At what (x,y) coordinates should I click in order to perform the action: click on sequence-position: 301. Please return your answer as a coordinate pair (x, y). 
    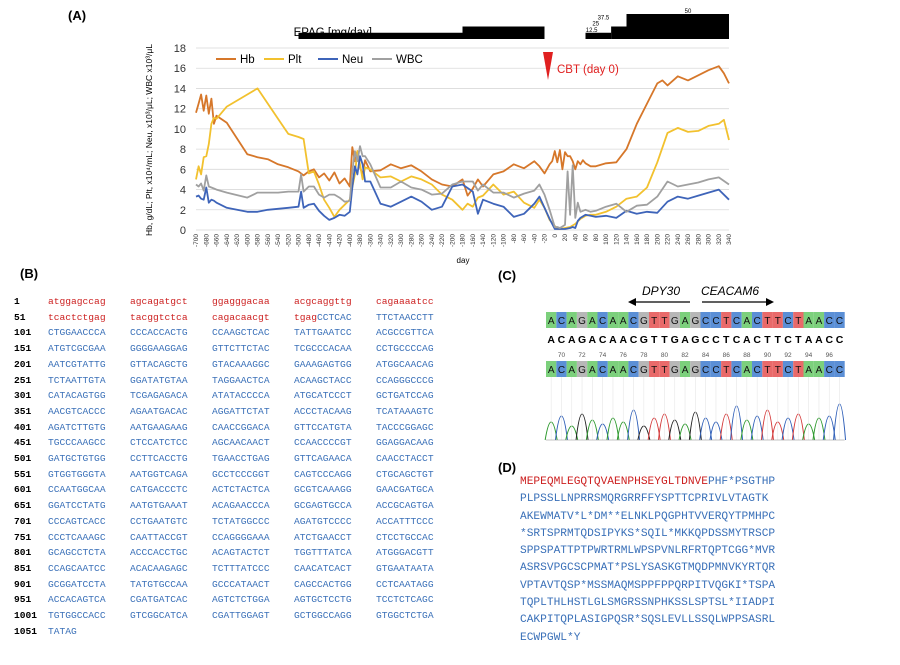
    Looking at the image, I should click on (23, 396).